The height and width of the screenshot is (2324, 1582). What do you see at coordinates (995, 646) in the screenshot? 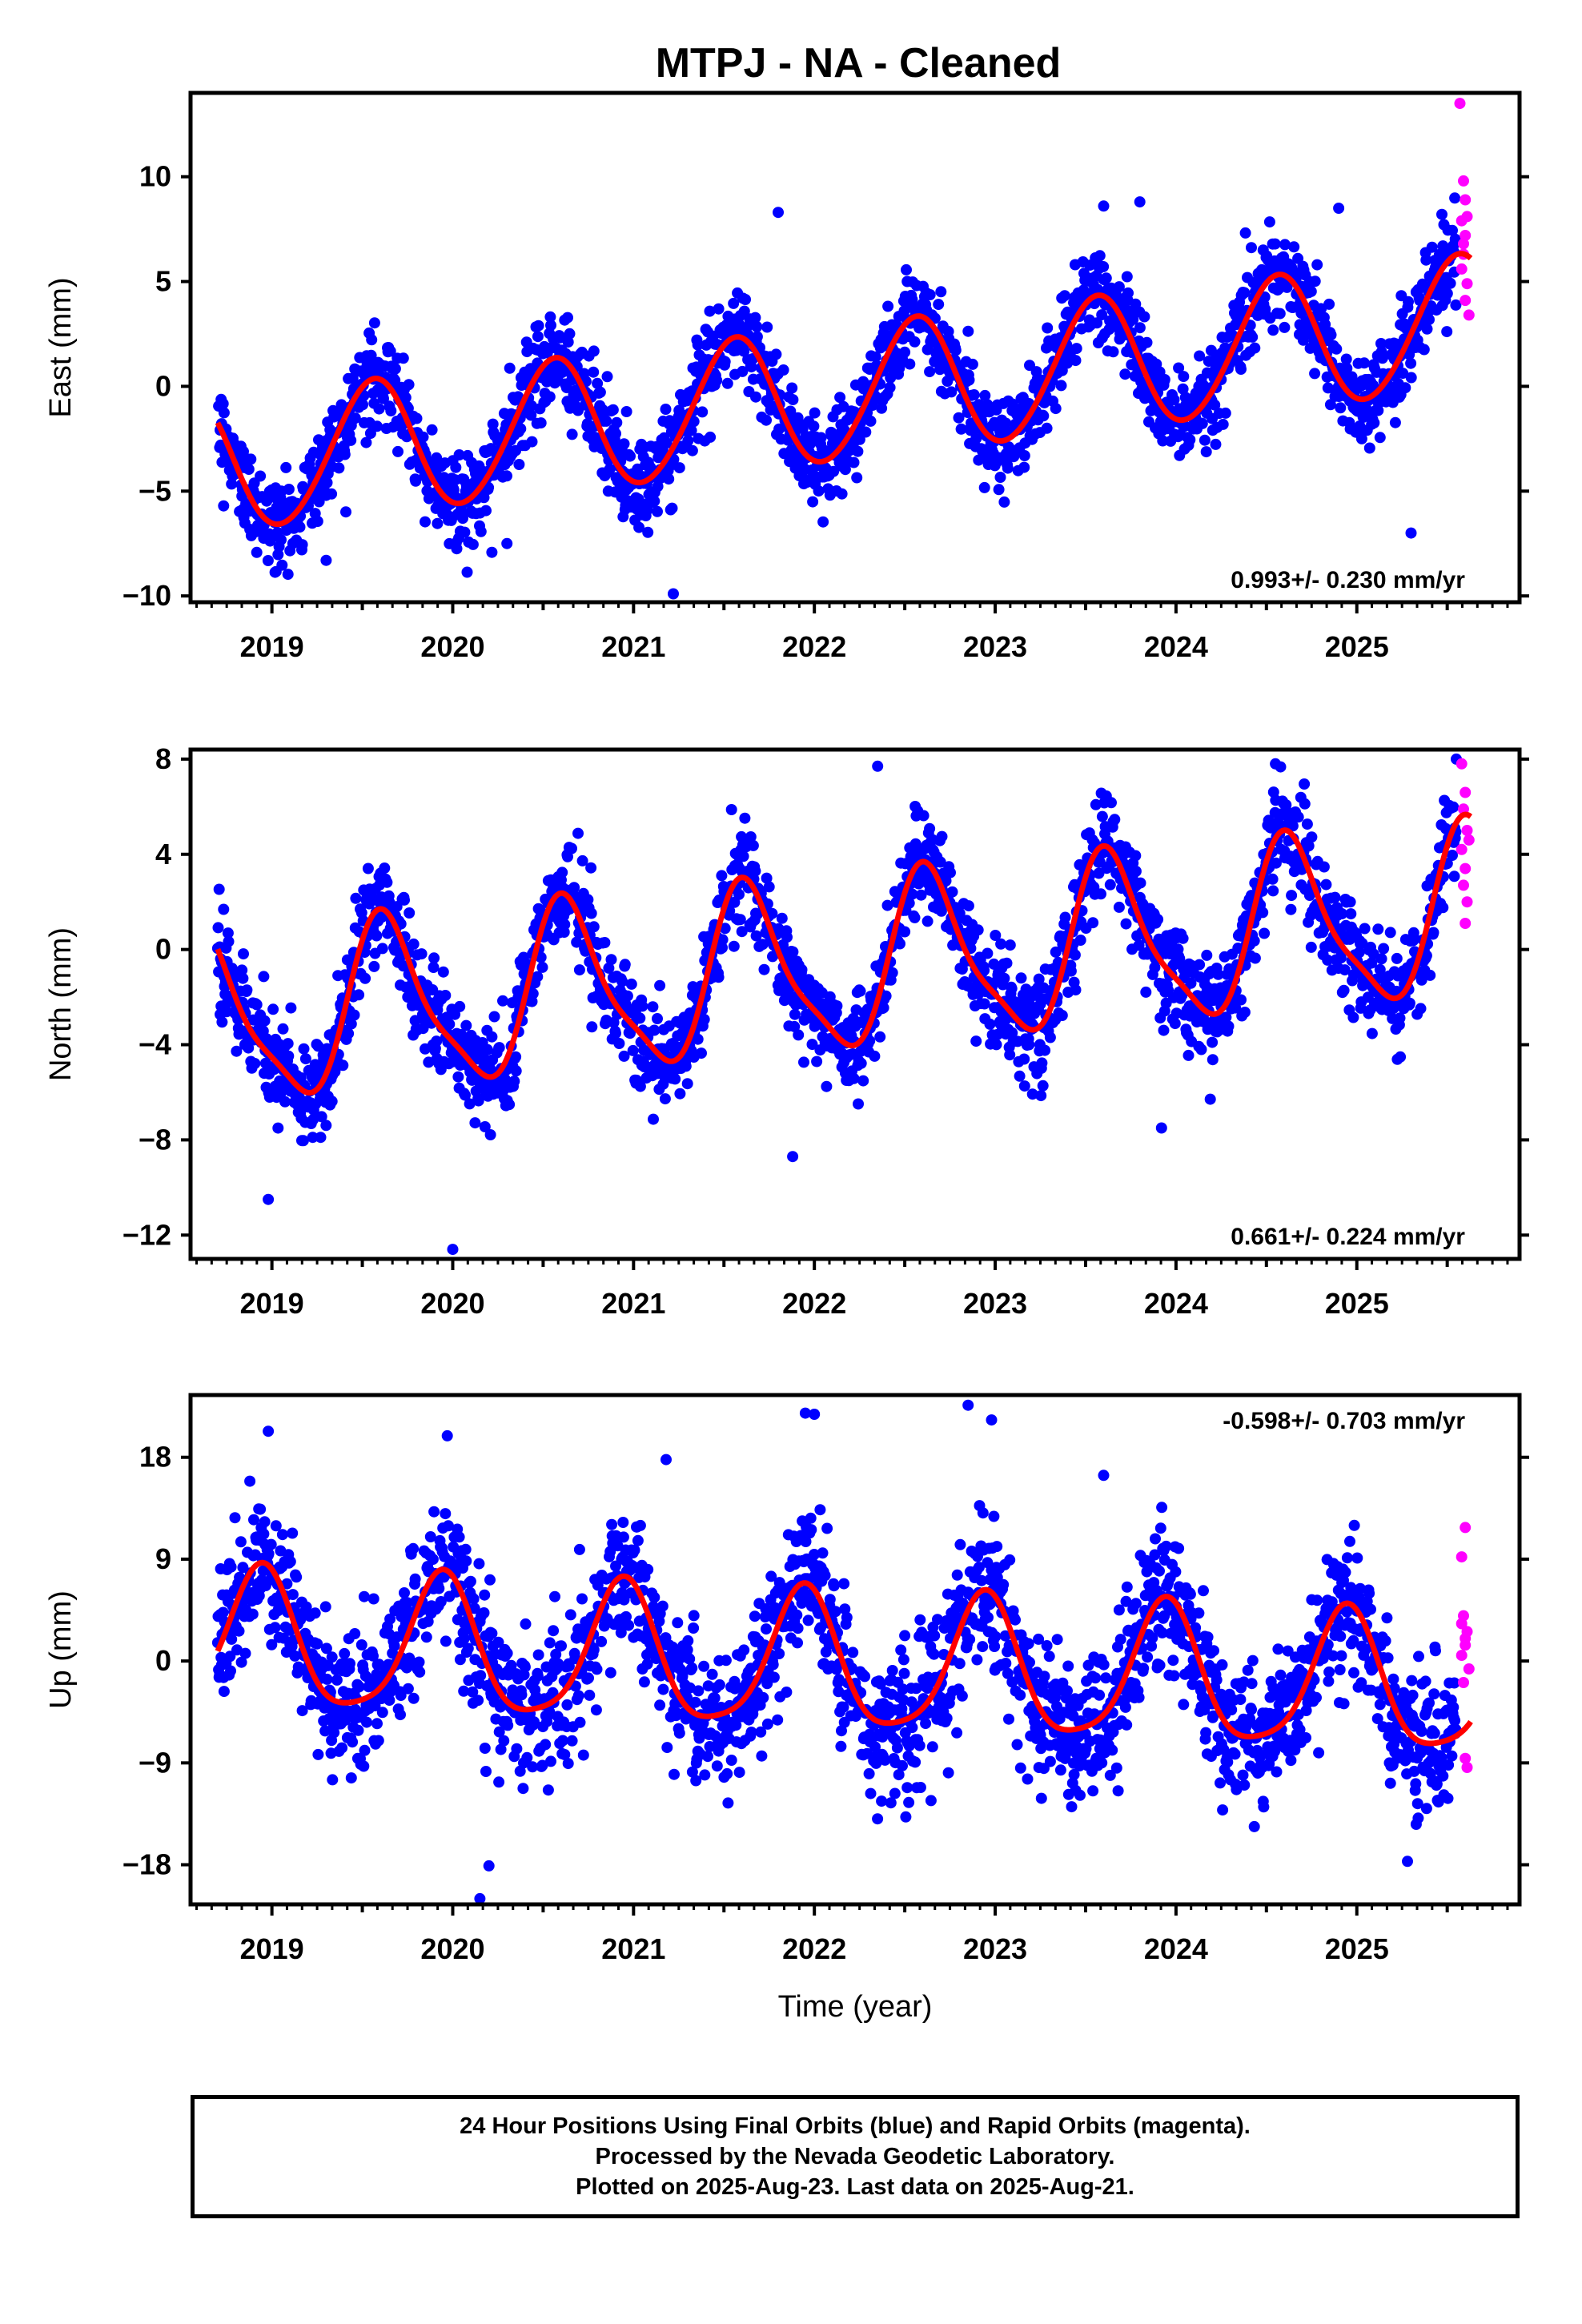
I see `x-tick-label: 2023` at bounding box center [995, 646].